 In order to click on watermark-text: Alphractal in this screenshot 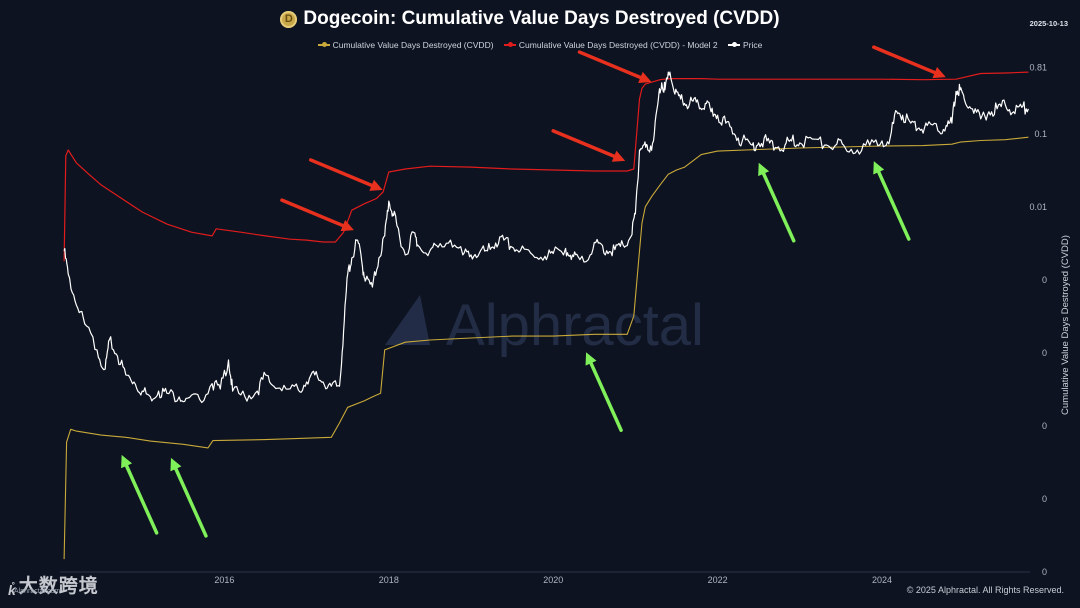, I will do `click(575, 325)`.